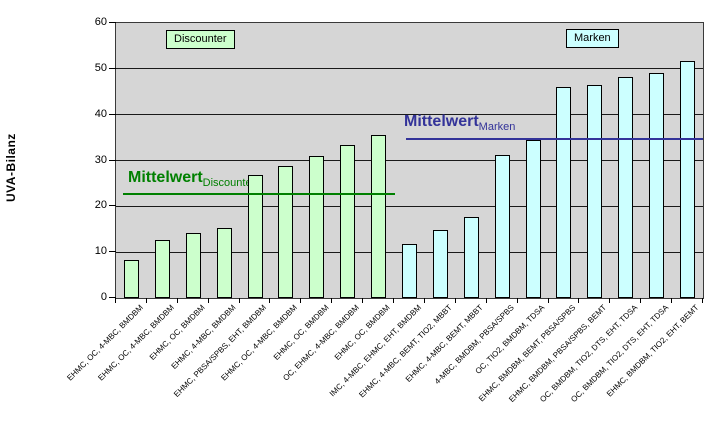 The image size is (708, 439). Describe the element at coordinates (103, 297) in the screenshot. I see `y-tick-label-0: 0` at that location.